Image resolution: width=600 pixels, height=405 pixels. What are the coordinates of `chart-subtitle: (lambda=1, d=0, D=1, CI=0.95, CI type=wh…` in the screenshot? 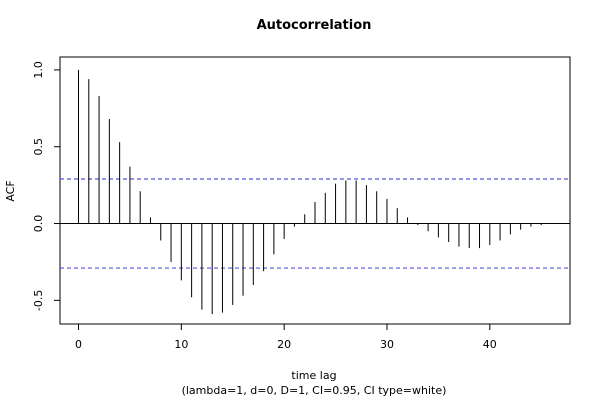 It's located at (314, 390).